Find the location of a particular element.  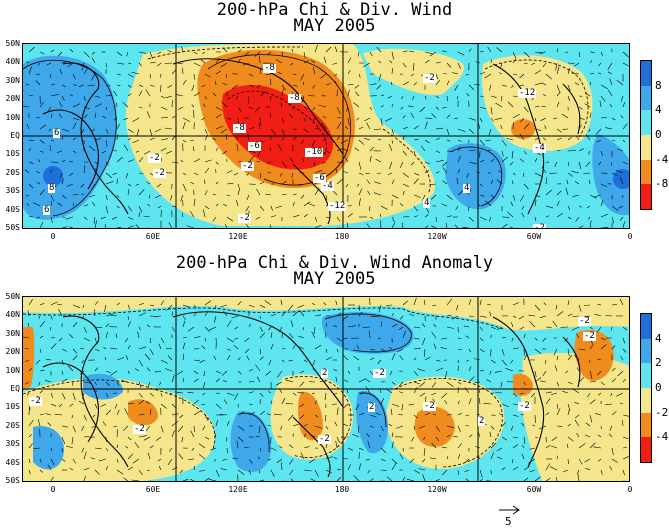

latitude-label: 30N is located at coordinates (12, 333).